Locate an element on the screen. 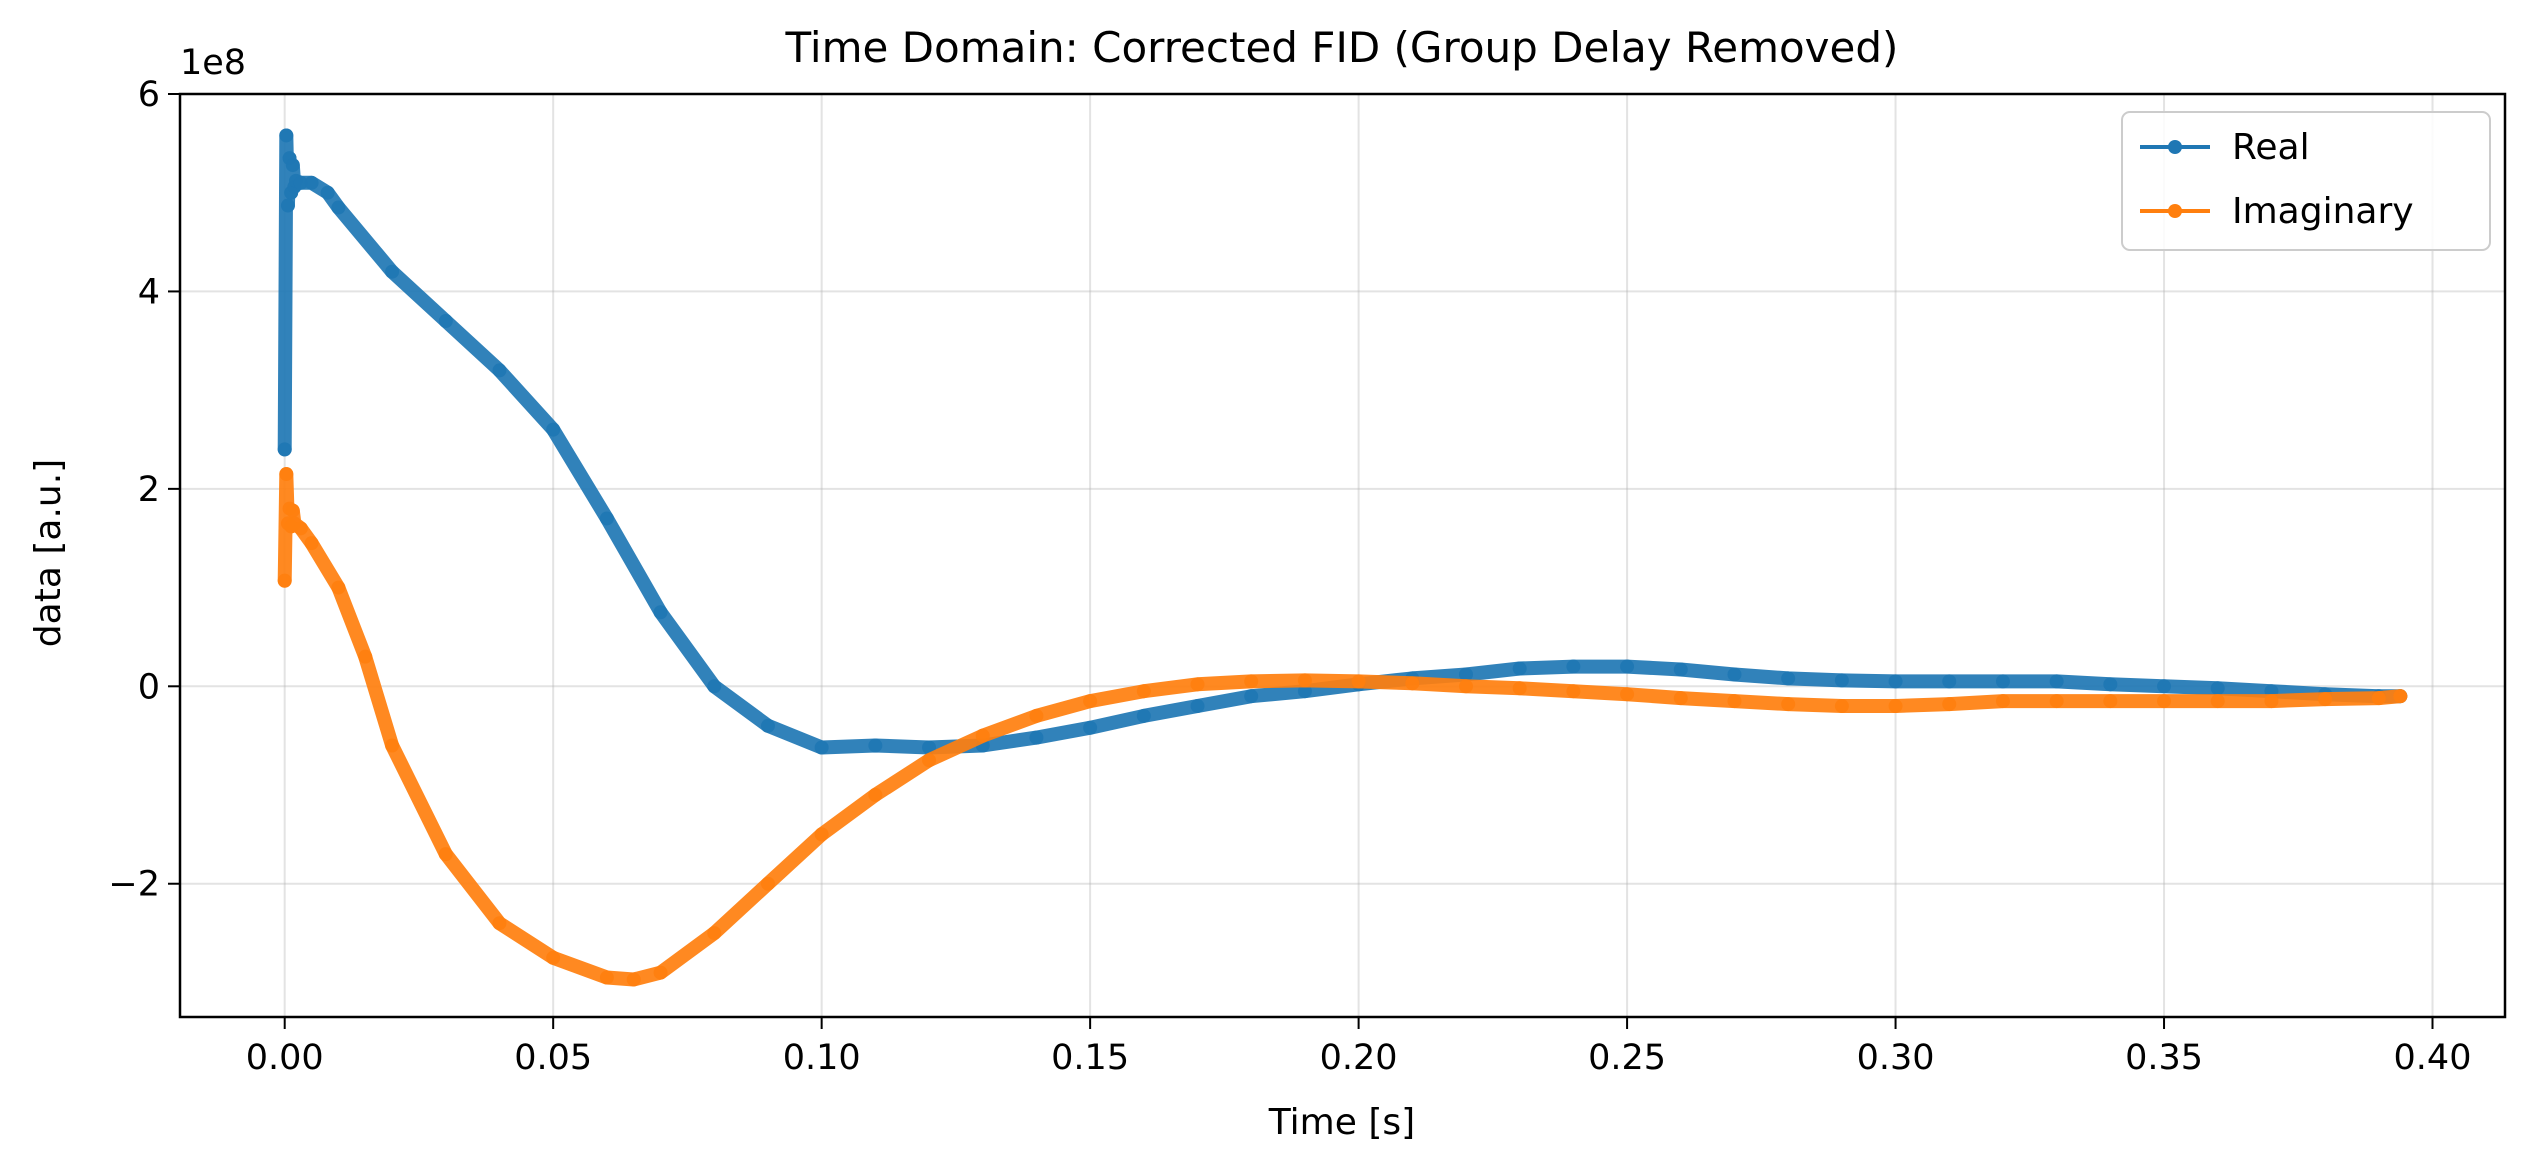  legend-box is located at coordinates (2306, 181).